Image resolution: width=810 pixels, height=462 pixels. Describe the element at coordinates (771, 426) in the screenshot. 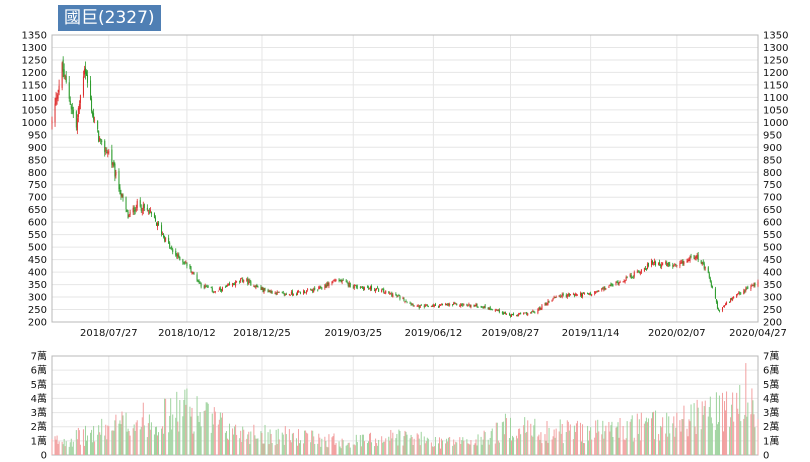

I see `volume-y-tick-right: 2萬` at that location.